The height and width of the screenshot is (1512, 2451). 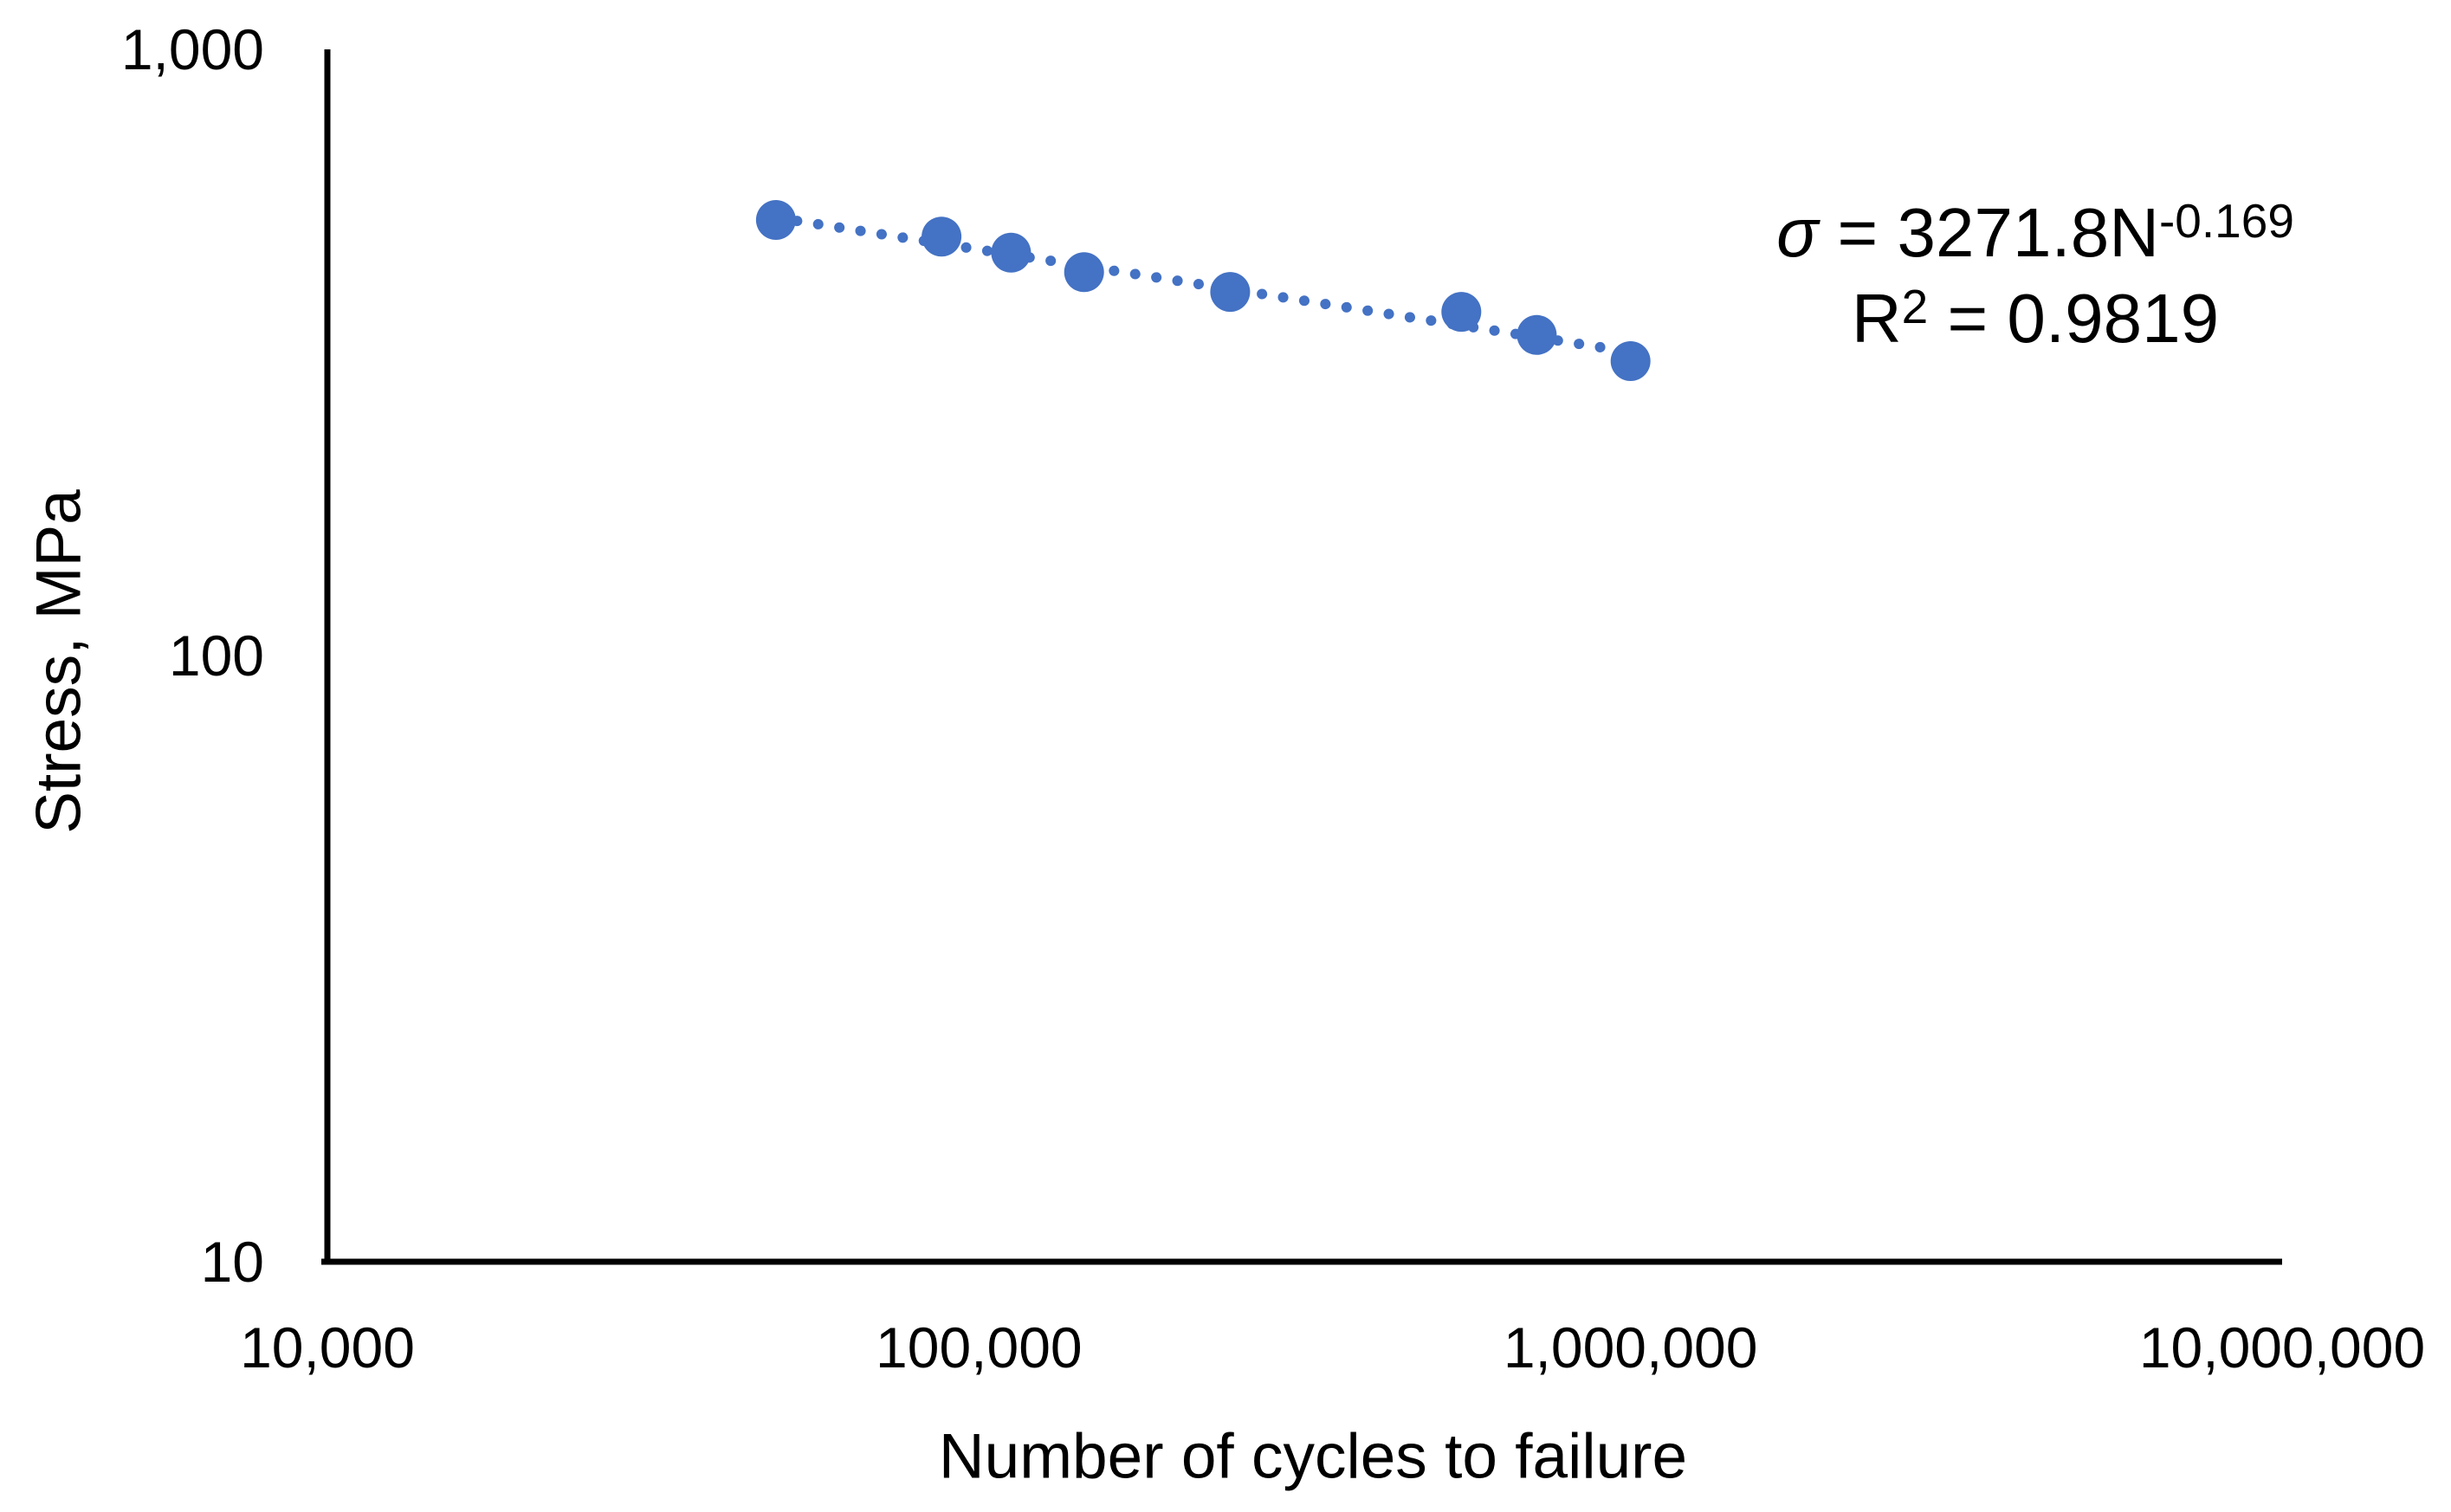 What do you see at coordinates (1877, 318) in the screenshot?
I see `r2-base: R` at bounding box center [1877, 318].